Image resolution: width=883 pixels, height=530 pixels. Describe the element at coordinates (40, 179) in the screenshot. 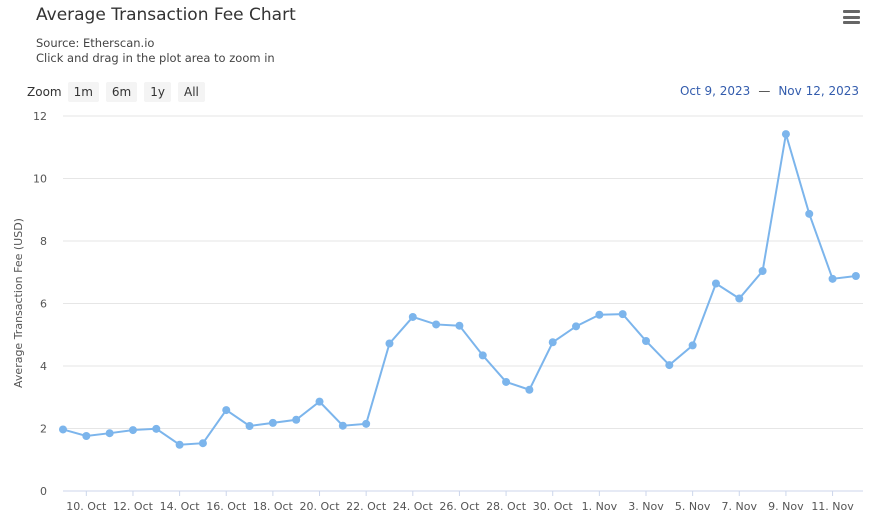

I see `y-tick-label: 10` at that location.